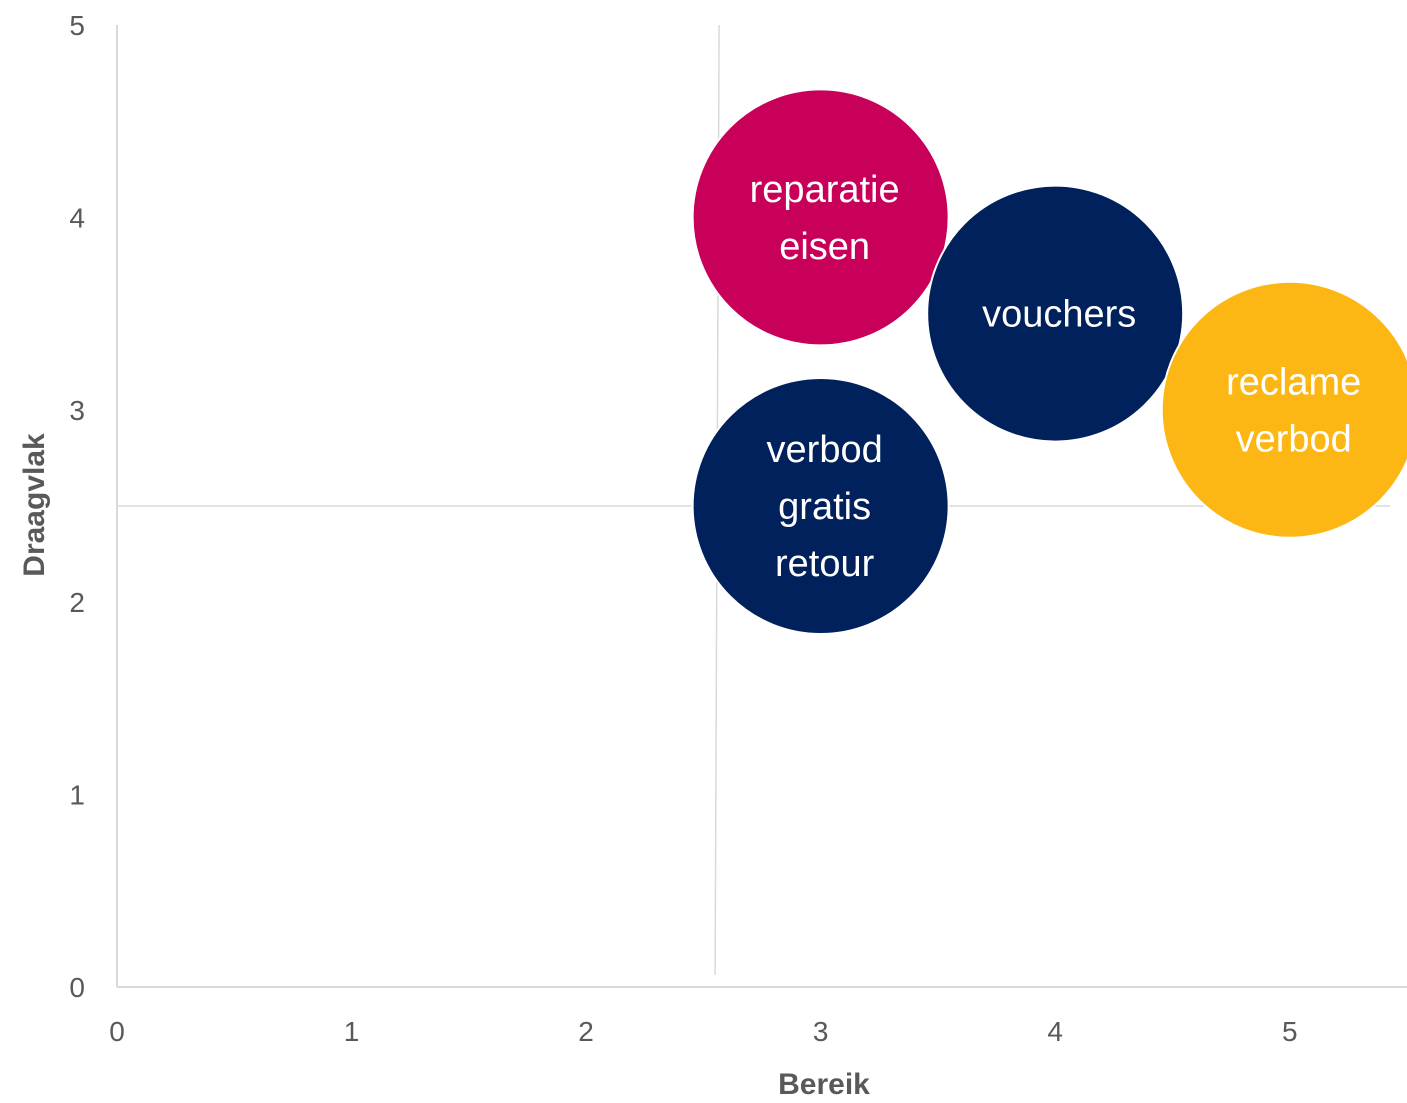  I want to click on y-tick-label: 3, so click(77, 410).